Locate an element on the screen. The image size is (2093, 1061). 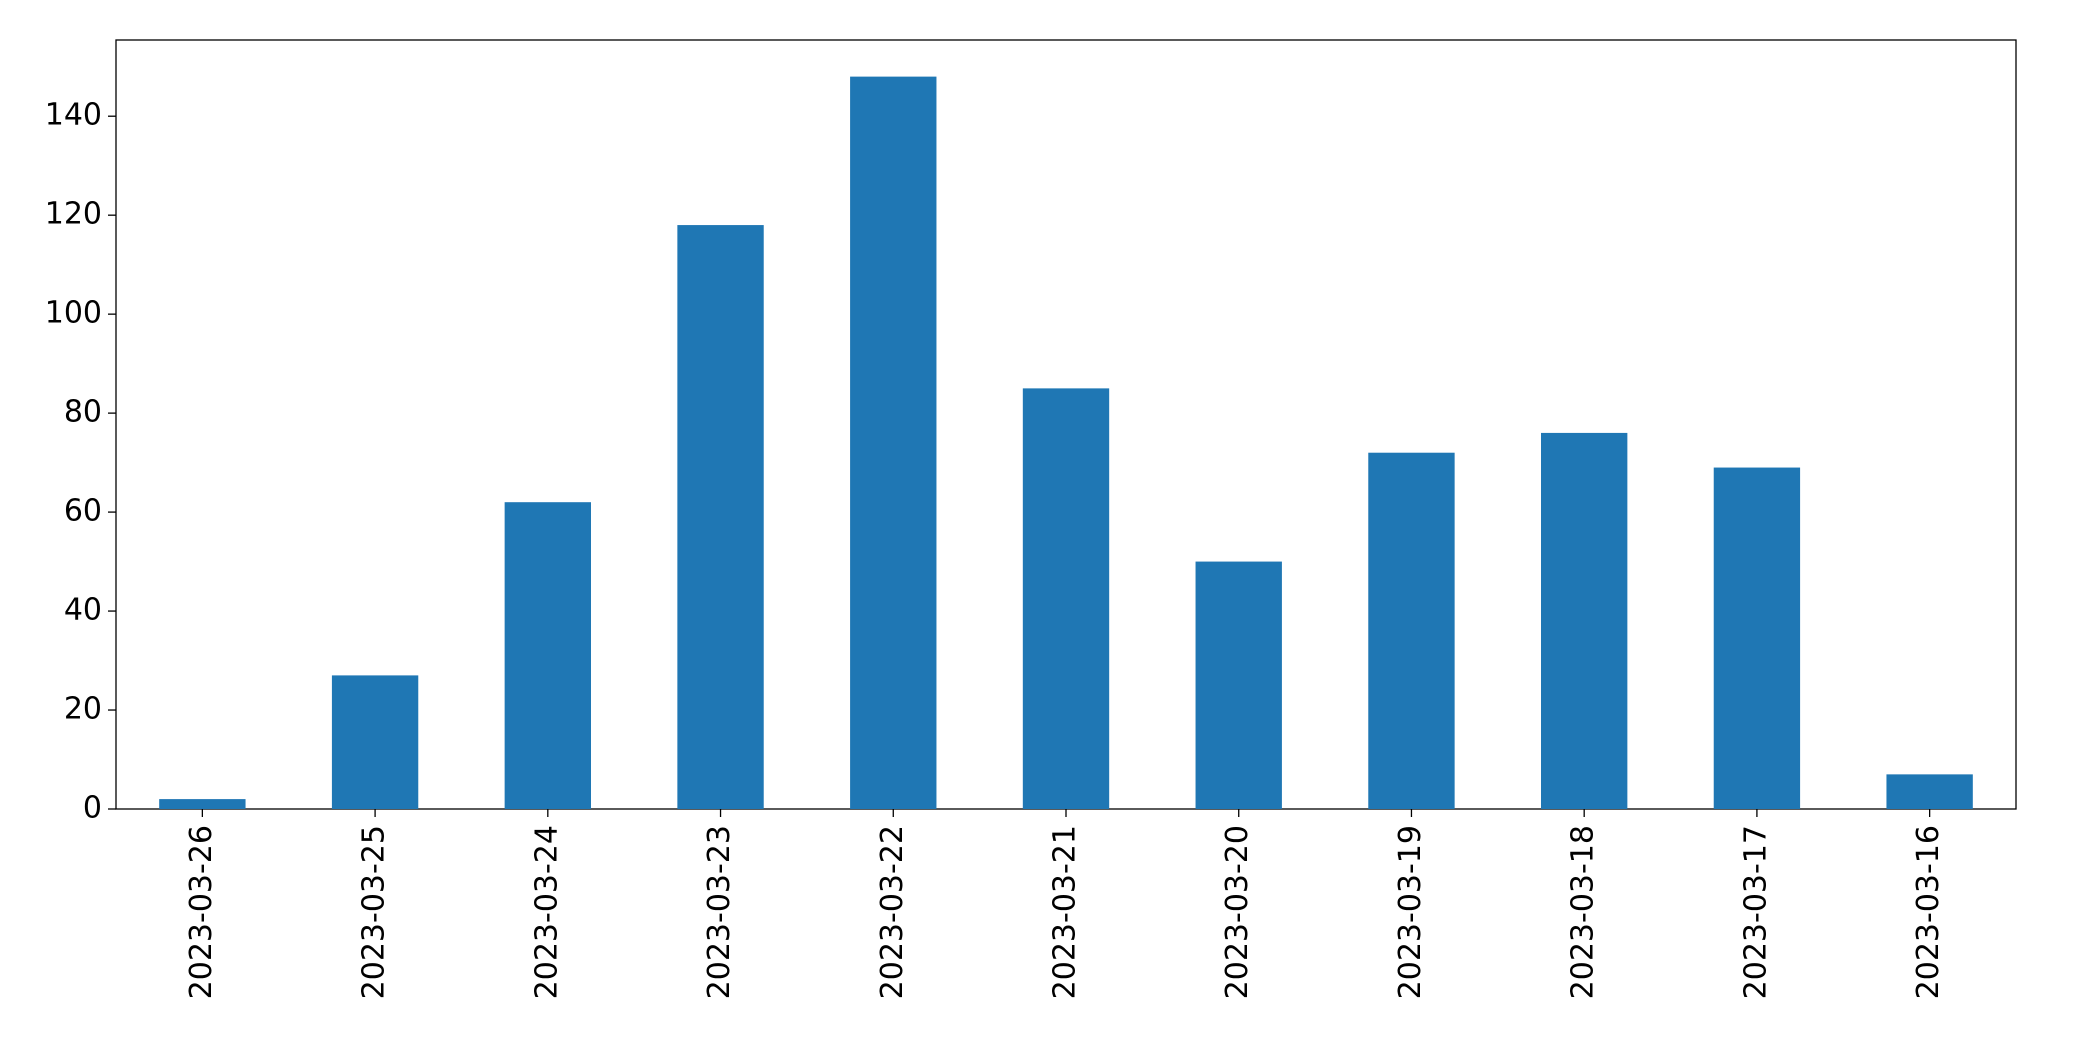
y-tick-label: 80 is located at coordinates (83, 412).